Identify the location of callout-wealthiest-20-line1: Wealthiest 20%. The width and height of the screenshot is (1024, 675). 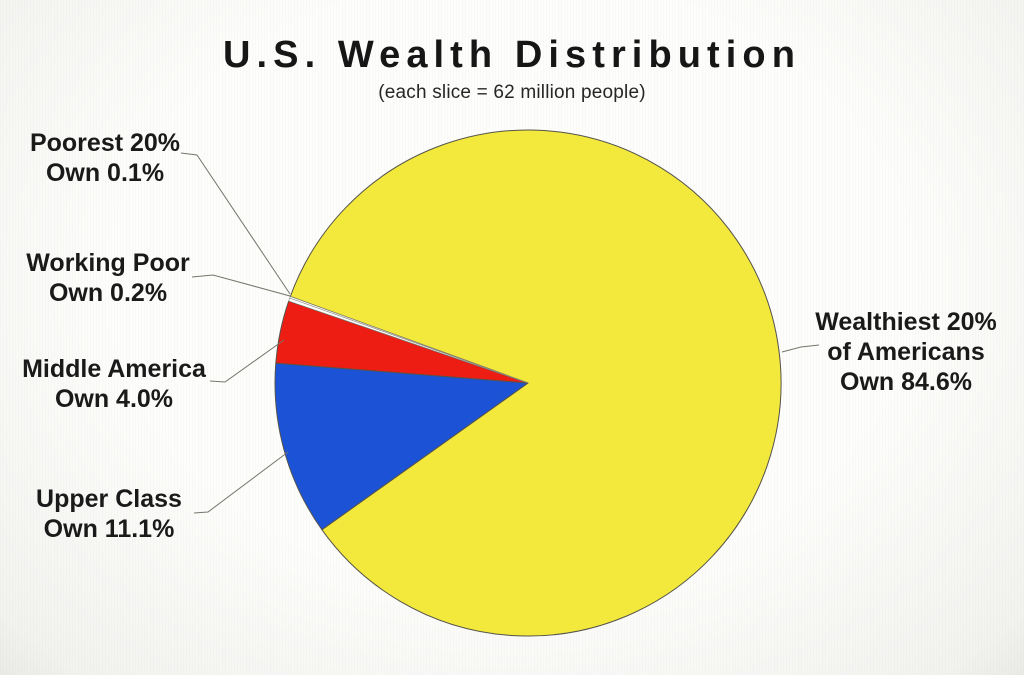
(906, 322).